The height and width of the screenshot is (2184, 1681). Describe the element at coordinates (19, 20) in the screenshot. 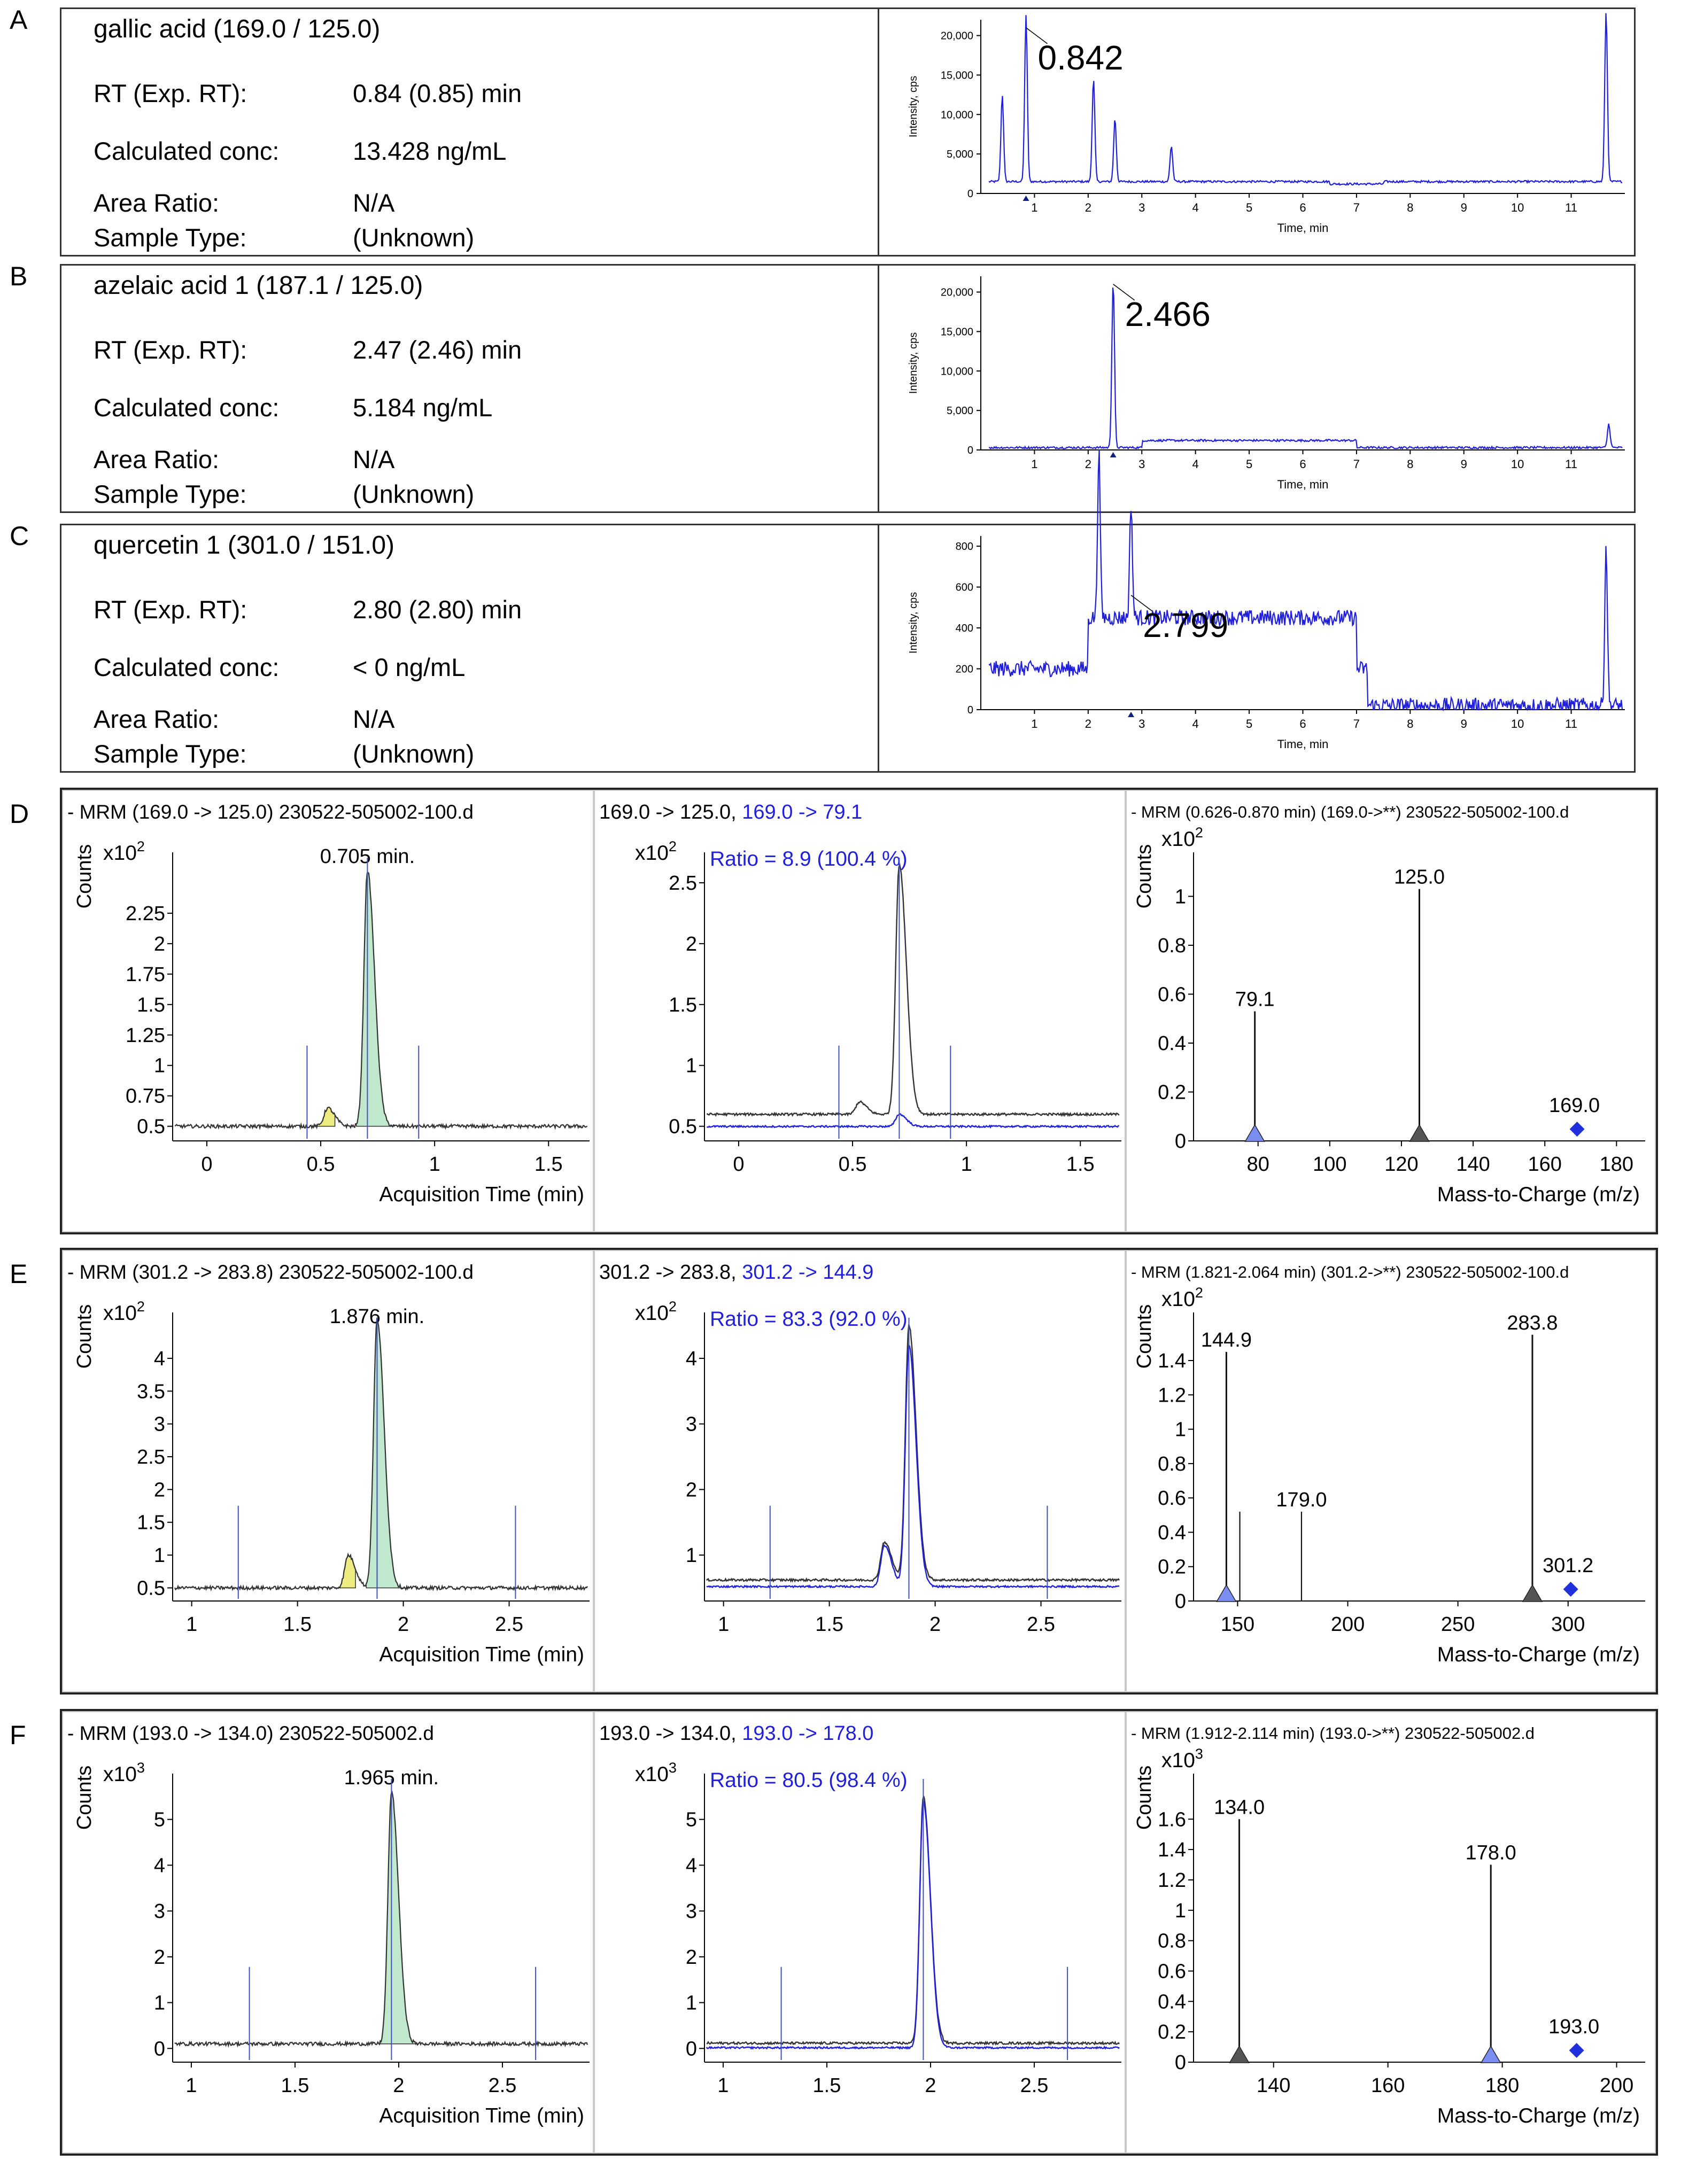

I see `panel-letter: A` at that location.